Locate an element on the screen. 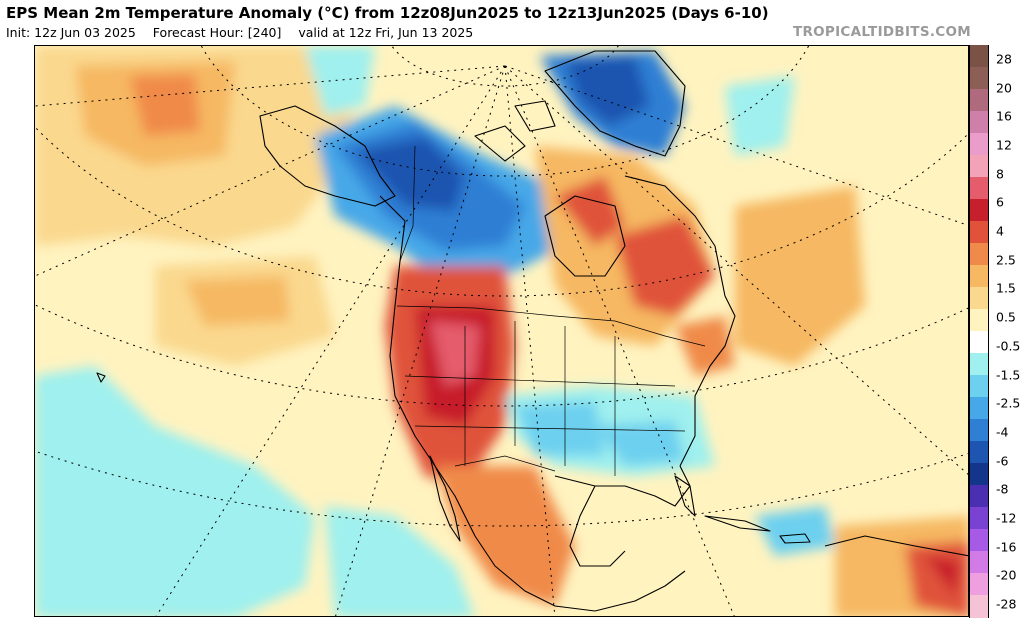 The image size is (1024, 638). colorbar-tick-label: -4 is located at coordinates (1002, 432).